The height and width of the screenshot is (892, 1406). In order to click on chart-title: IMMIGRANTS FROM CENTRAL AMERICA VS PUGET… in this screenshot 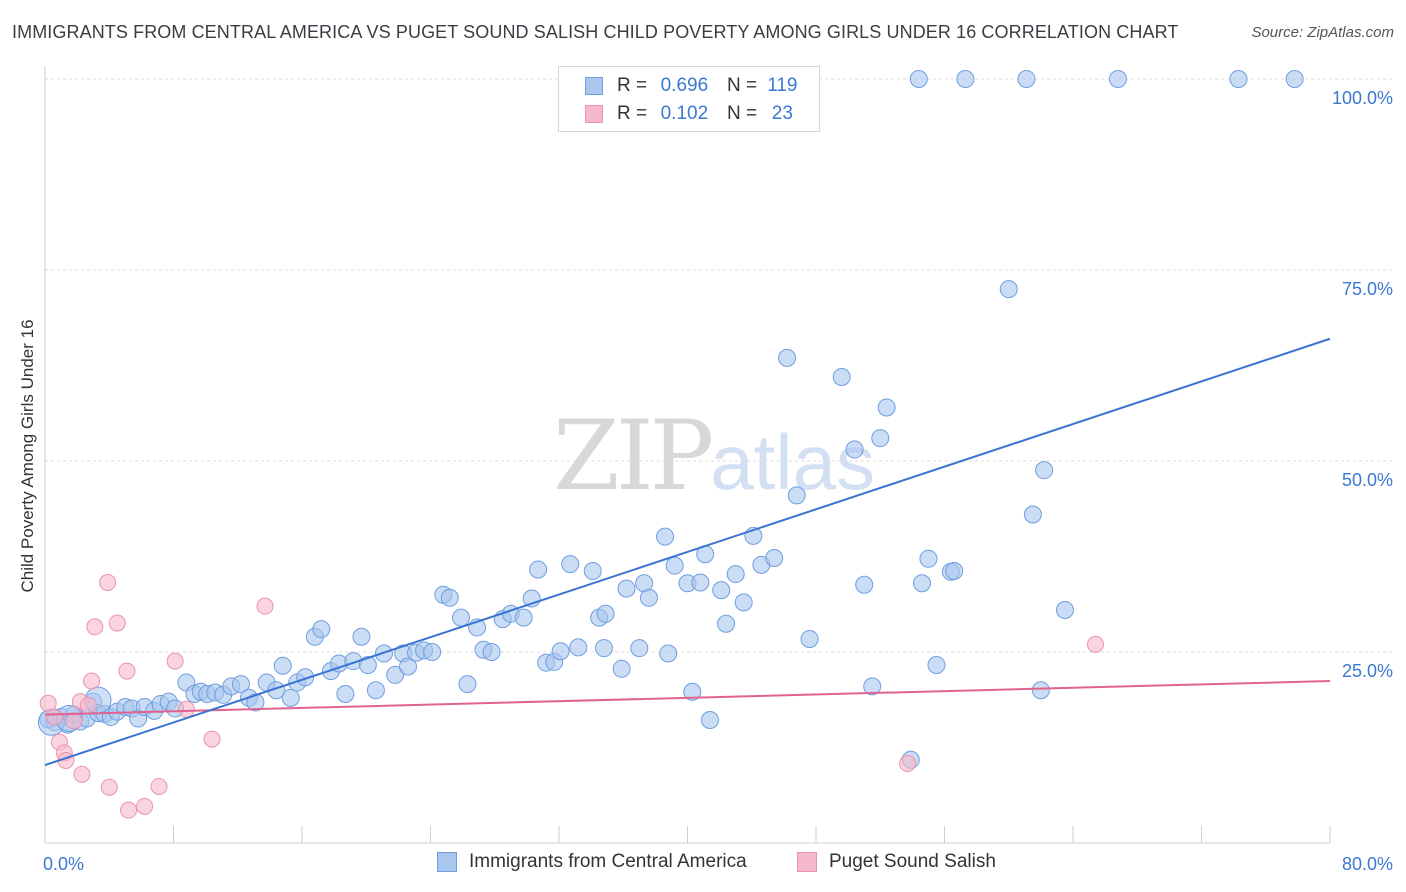, I will do `click(595, 32)`.